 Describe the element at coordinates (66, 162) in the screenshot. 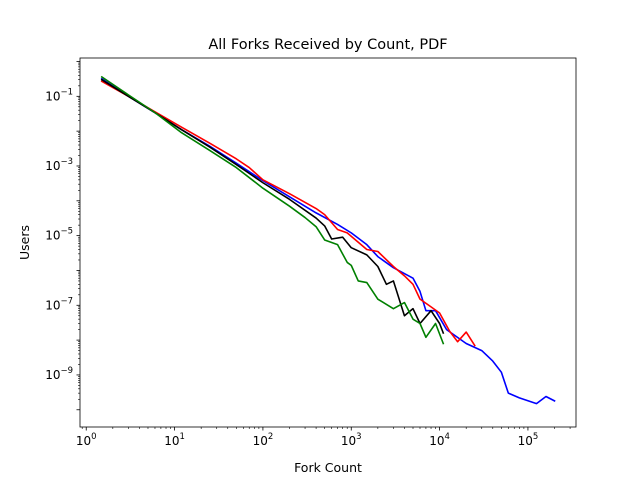

I see `y-tick-exponent: −3` at that location.